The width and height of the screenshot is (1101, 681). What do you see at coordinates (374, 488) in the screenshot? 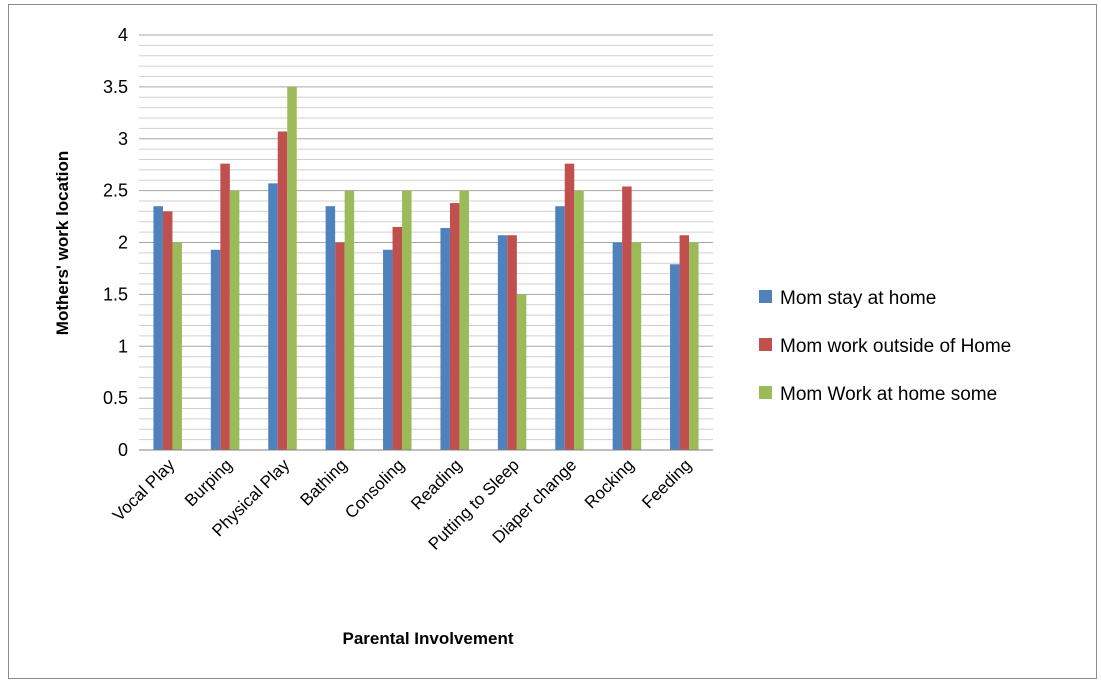
I see `x-category-label: Consoling` at bounding box center [374, 488].